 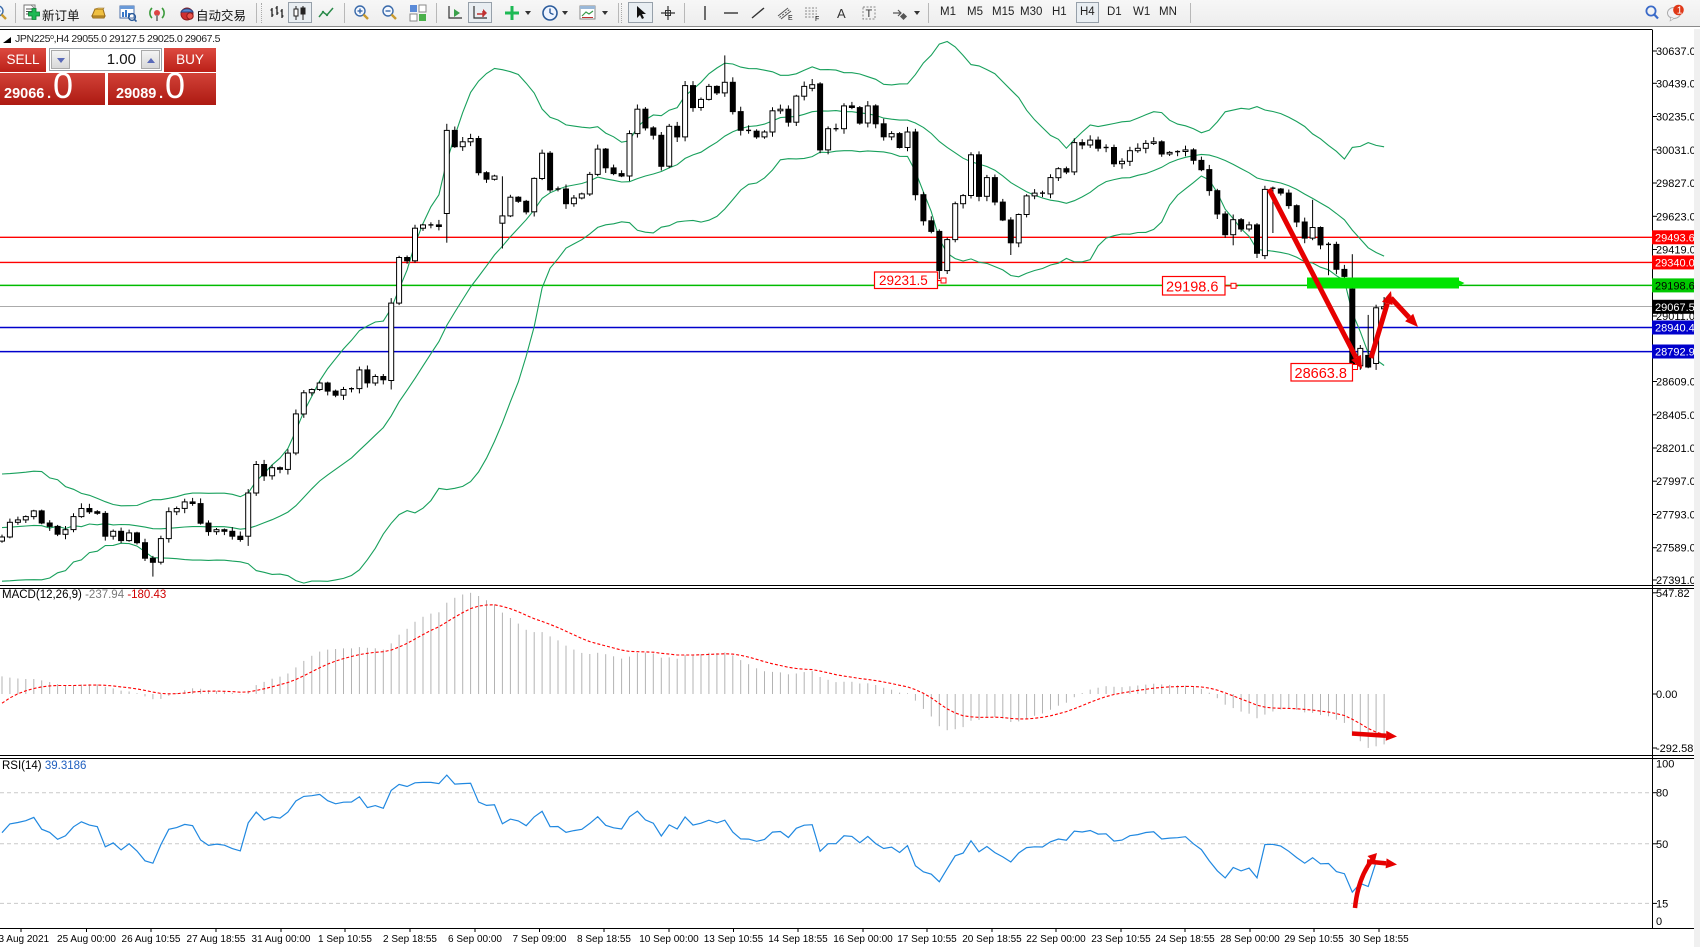 I want to click on svg-text: 29231.5, so click(x=903, y=280).